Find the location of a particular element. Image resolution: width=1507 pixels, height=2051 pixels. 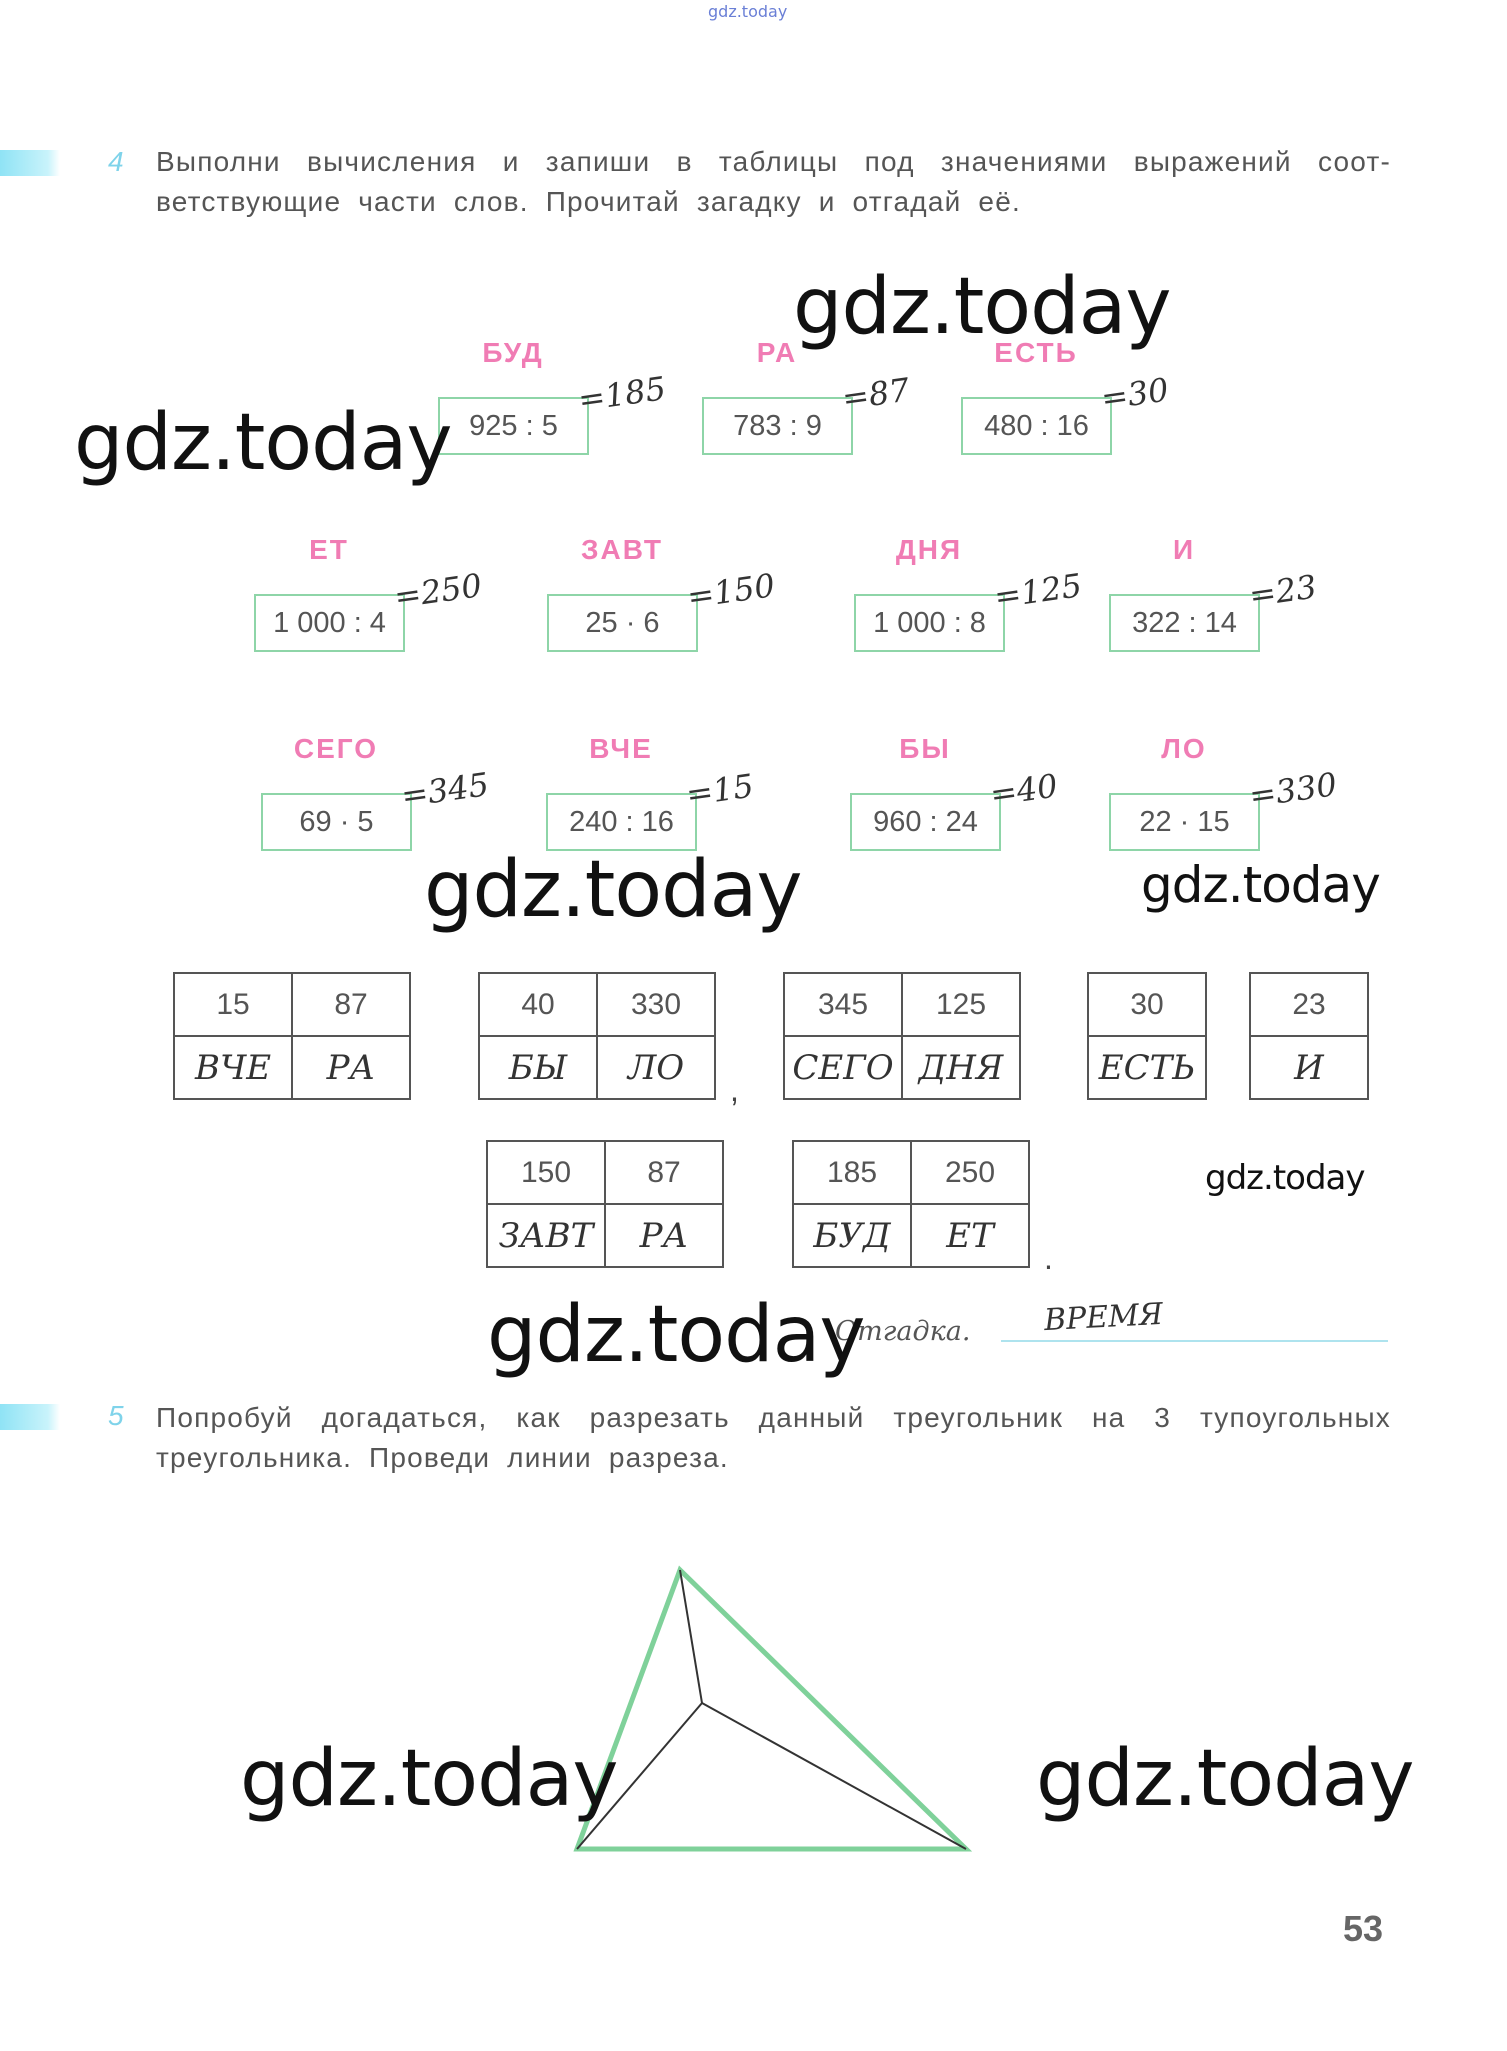

number-cell: 125 is located at coordinates (961, 1004).